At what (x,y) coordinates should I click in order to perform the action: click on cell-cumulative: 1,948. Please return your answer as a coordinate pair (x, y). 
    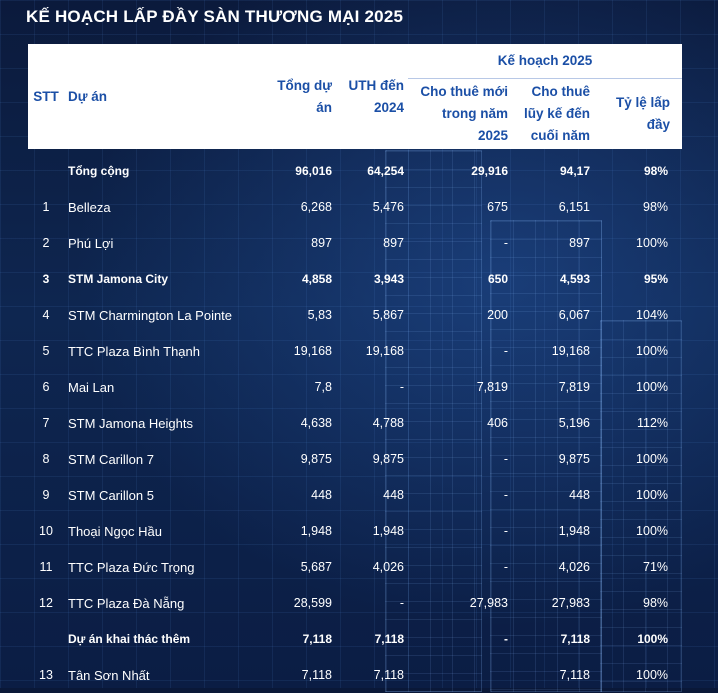
    Looking at the image, I should click on (574, 531).